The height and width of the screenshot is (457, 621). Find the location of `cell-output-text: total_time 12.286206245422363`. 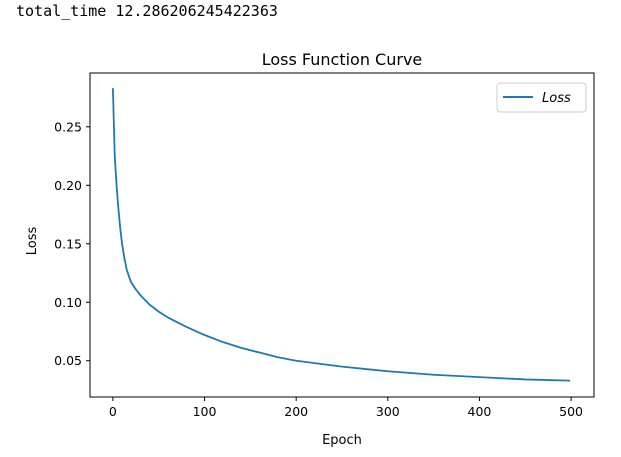

cell-output-text: total_time 12.286206245422363 is located at coordinates (147, 11).